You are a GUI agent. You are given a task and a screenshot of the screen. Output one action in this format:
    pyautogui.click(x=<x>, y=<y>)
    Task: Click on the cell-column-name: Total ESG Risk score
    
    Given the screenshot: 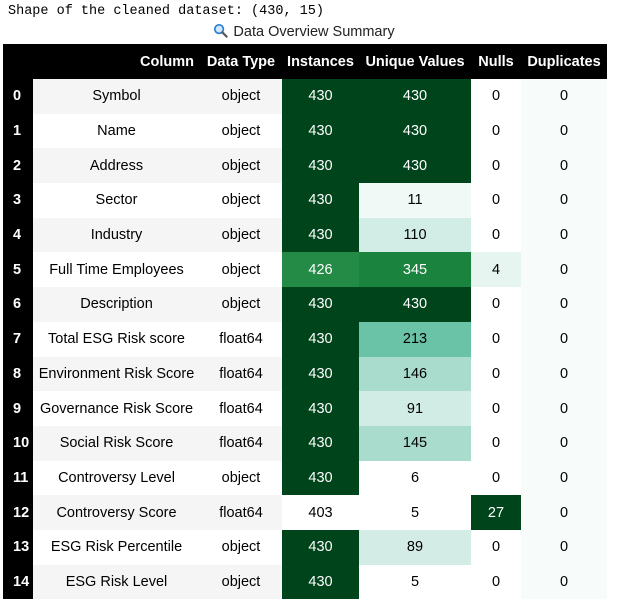 What is the action you would take?
    pyautogui.click(x=116, y=339)
    